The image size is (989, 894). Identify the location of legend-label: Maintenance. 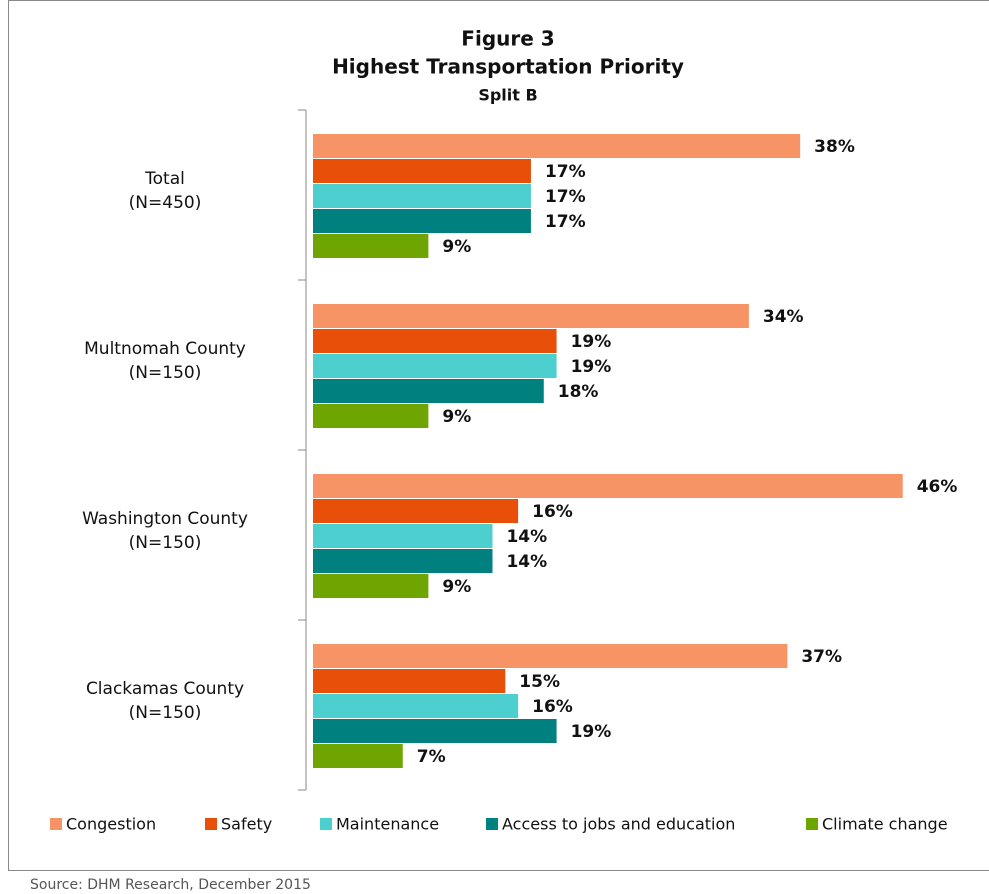
(387, 824).